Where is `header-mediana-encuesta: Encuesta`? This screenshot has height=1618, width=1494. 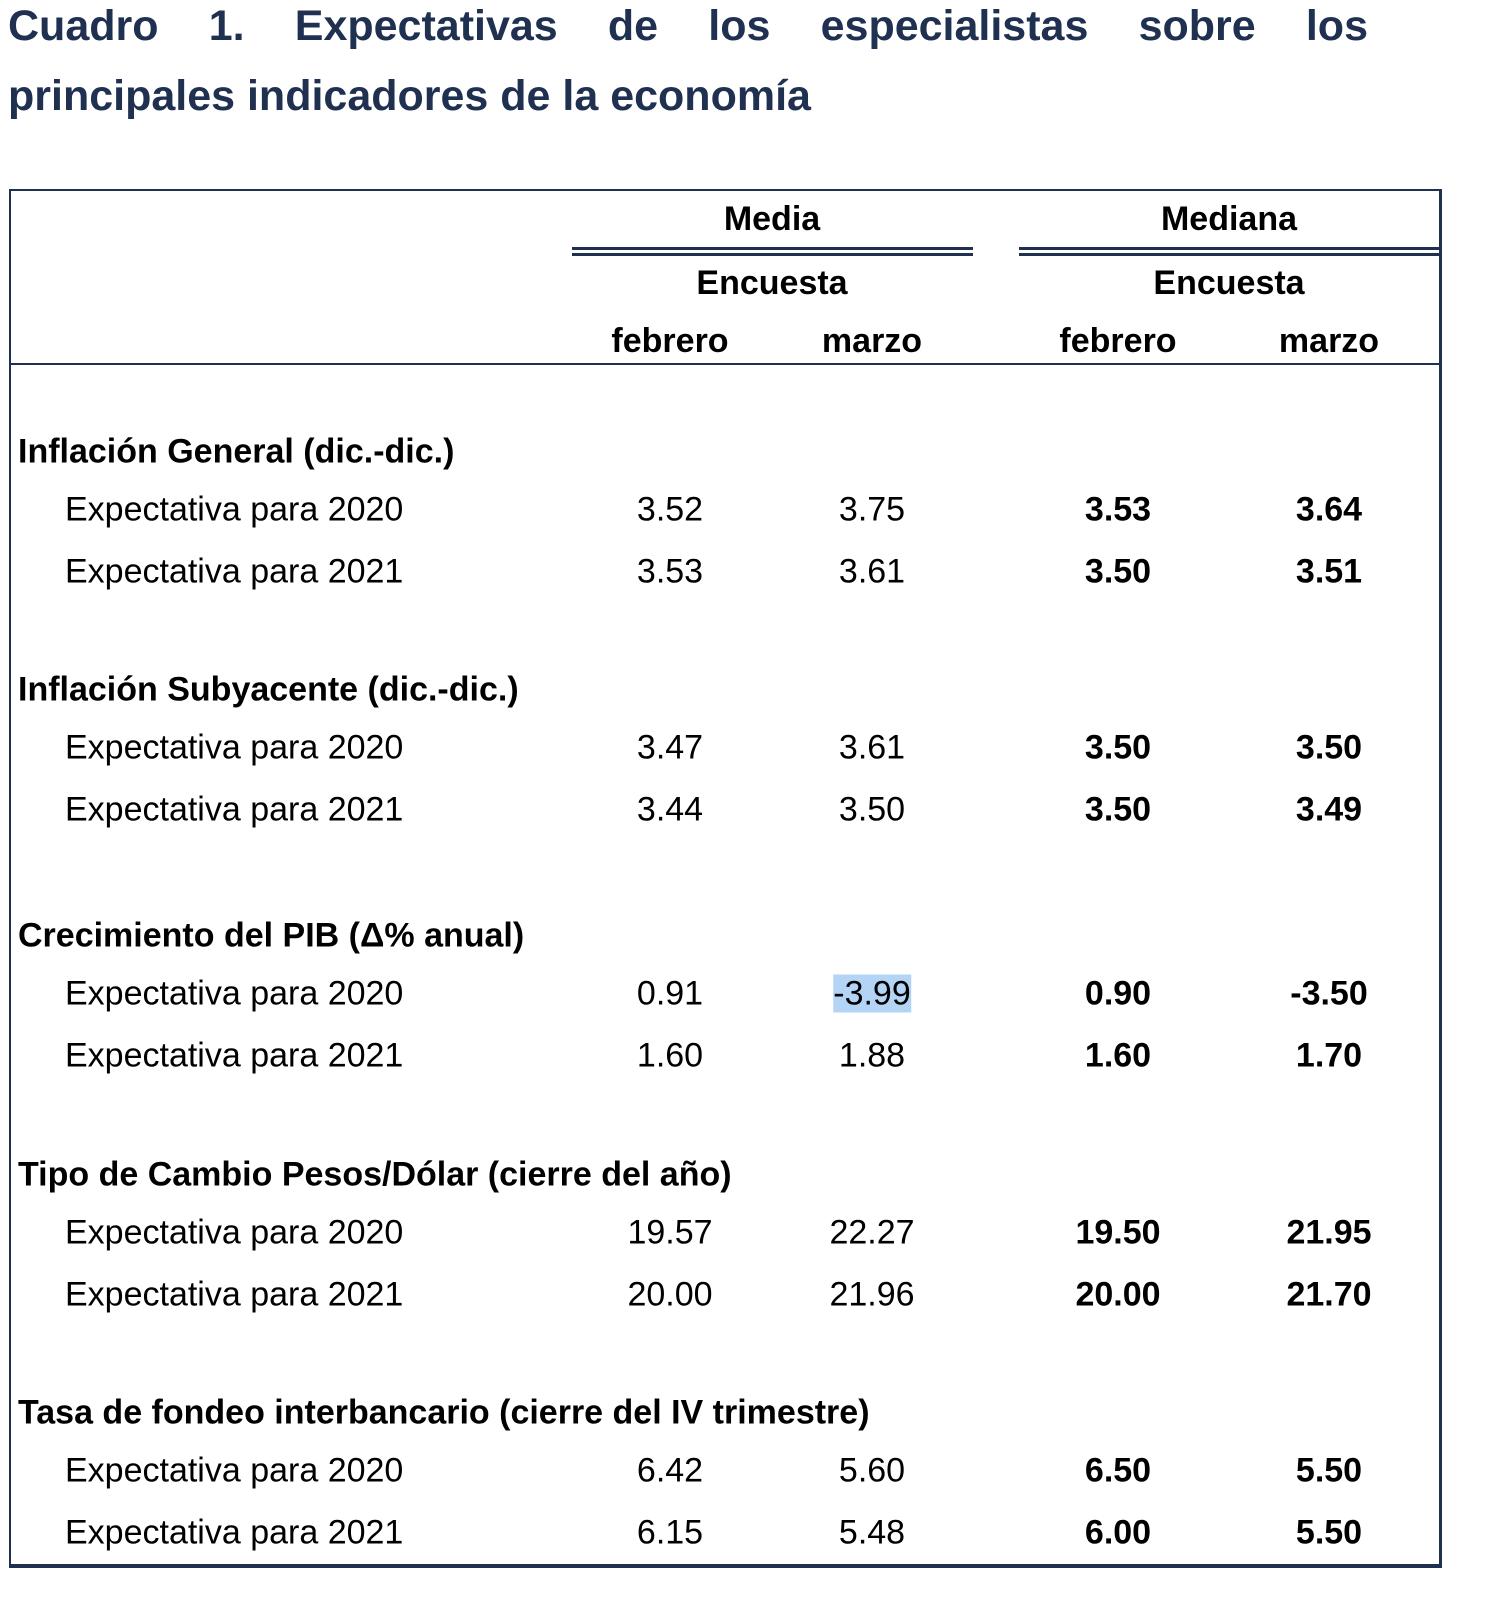 header-mediana-encuesta: Encuesta is located at coordinates (1229, 283).